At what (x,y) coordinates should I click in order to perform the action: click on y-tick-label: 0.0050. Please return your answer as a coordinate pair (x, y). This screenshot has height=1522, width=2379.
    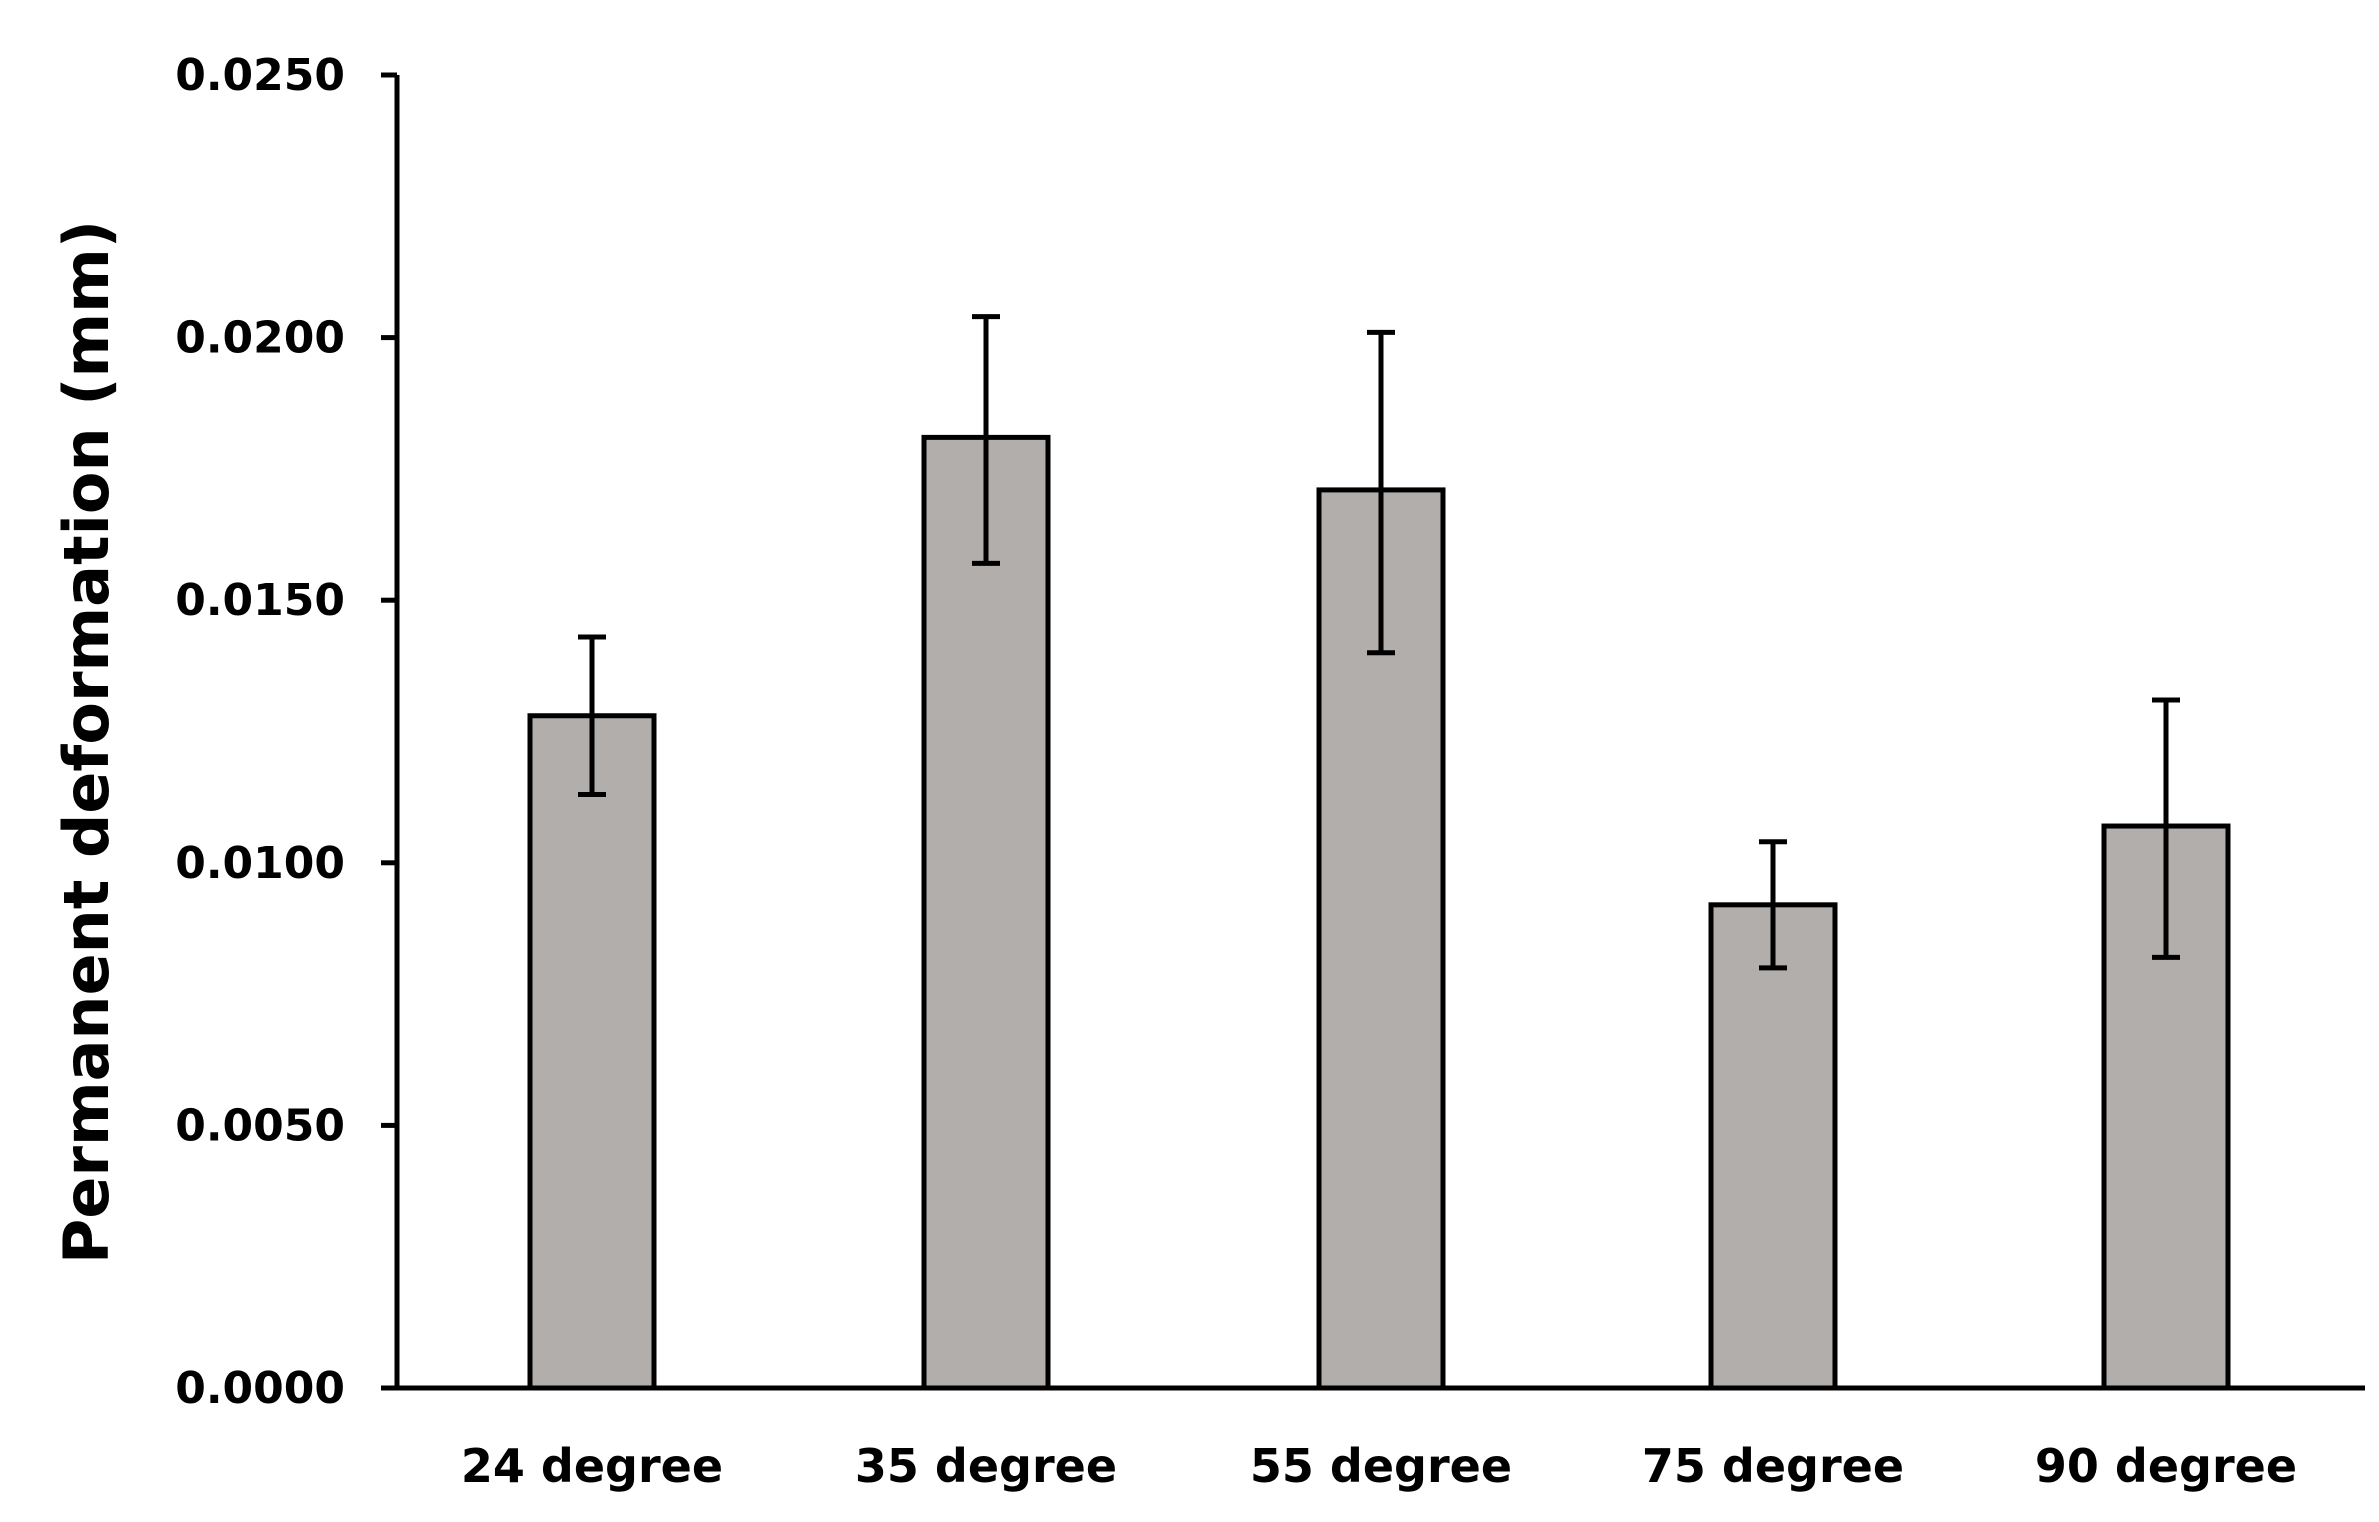
    Looking at the image, I should click on (260, 1125).